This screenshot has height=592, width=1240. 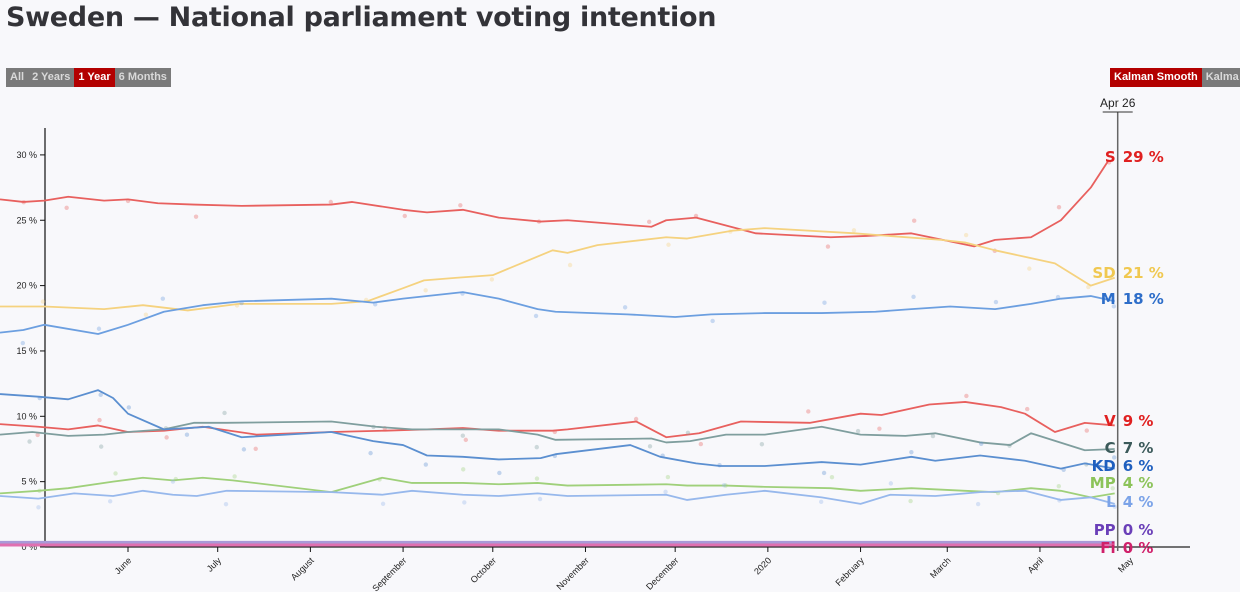 What do you see at coordinates (1156, 77) in the screenshot?
I see `kalman-smooth-button: Kalman Smooth` at bounding box center [1156, 77].